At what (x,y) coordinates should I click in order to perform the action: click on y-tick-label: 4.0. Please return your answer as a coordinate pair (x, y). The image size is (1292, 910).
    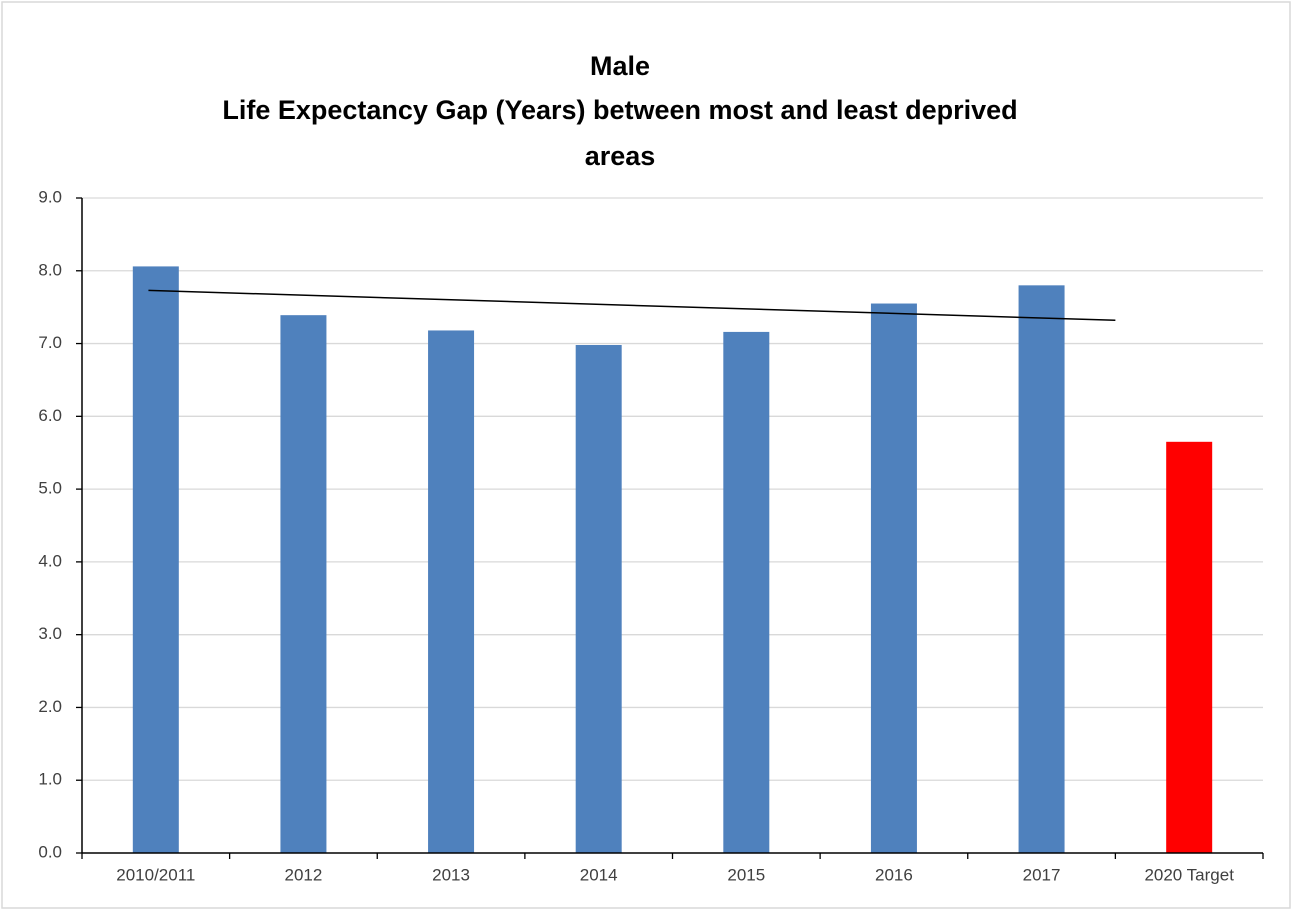
    Looking at the image, I should click on (50, 560).